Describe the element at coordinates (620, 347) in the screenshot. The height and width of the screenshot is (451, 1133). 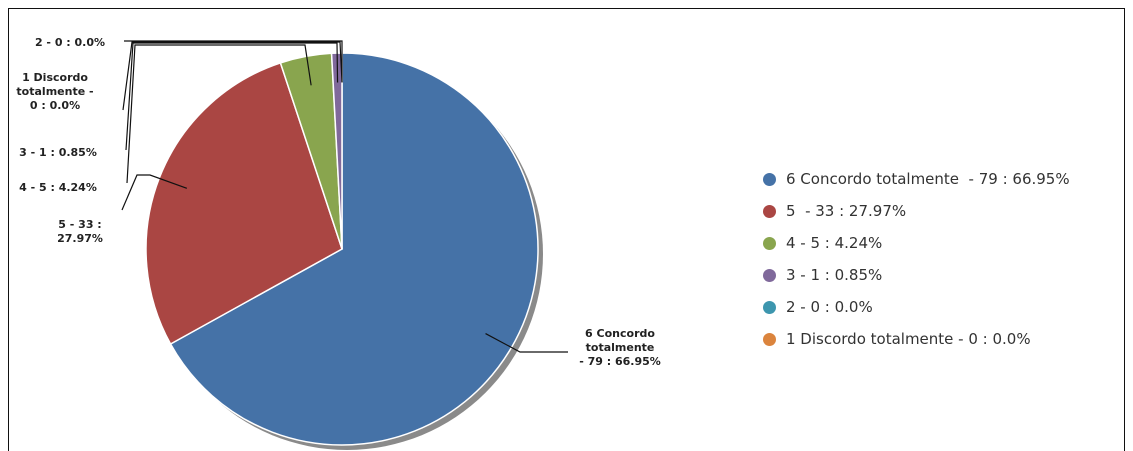
I see `slice-label-1: 6 Concordo totalmente - 79 : 66.95%` at that location.